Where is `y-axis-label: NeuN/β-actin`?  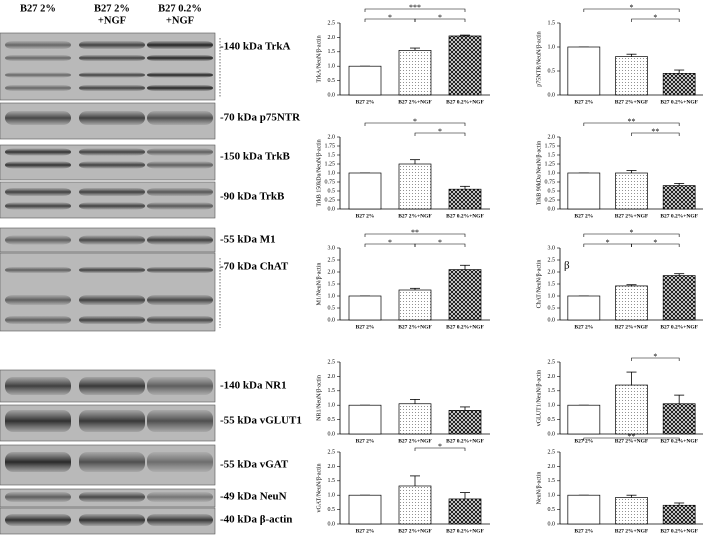 y-axis-label: NeuN/β-actin is located at coordinates (539, 488).